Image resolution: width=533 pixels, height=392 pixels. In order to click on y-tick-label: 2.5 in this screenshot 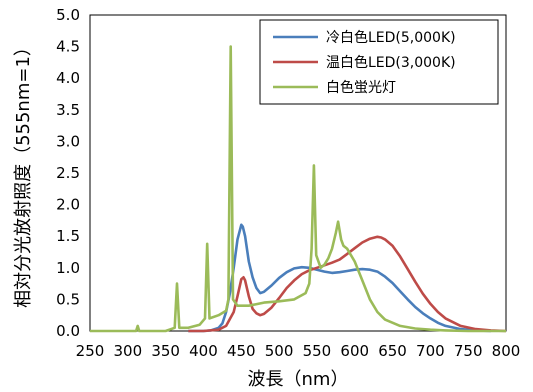, I will do `click(68, 173)`.